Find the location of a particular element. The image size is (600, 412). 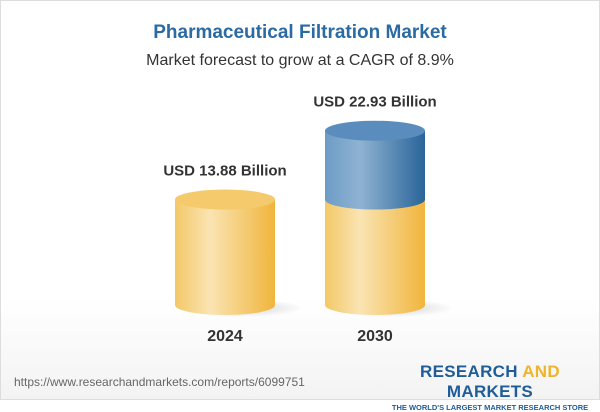

data-label: USD 22.93 Billion is located at coordinates (374, 102).